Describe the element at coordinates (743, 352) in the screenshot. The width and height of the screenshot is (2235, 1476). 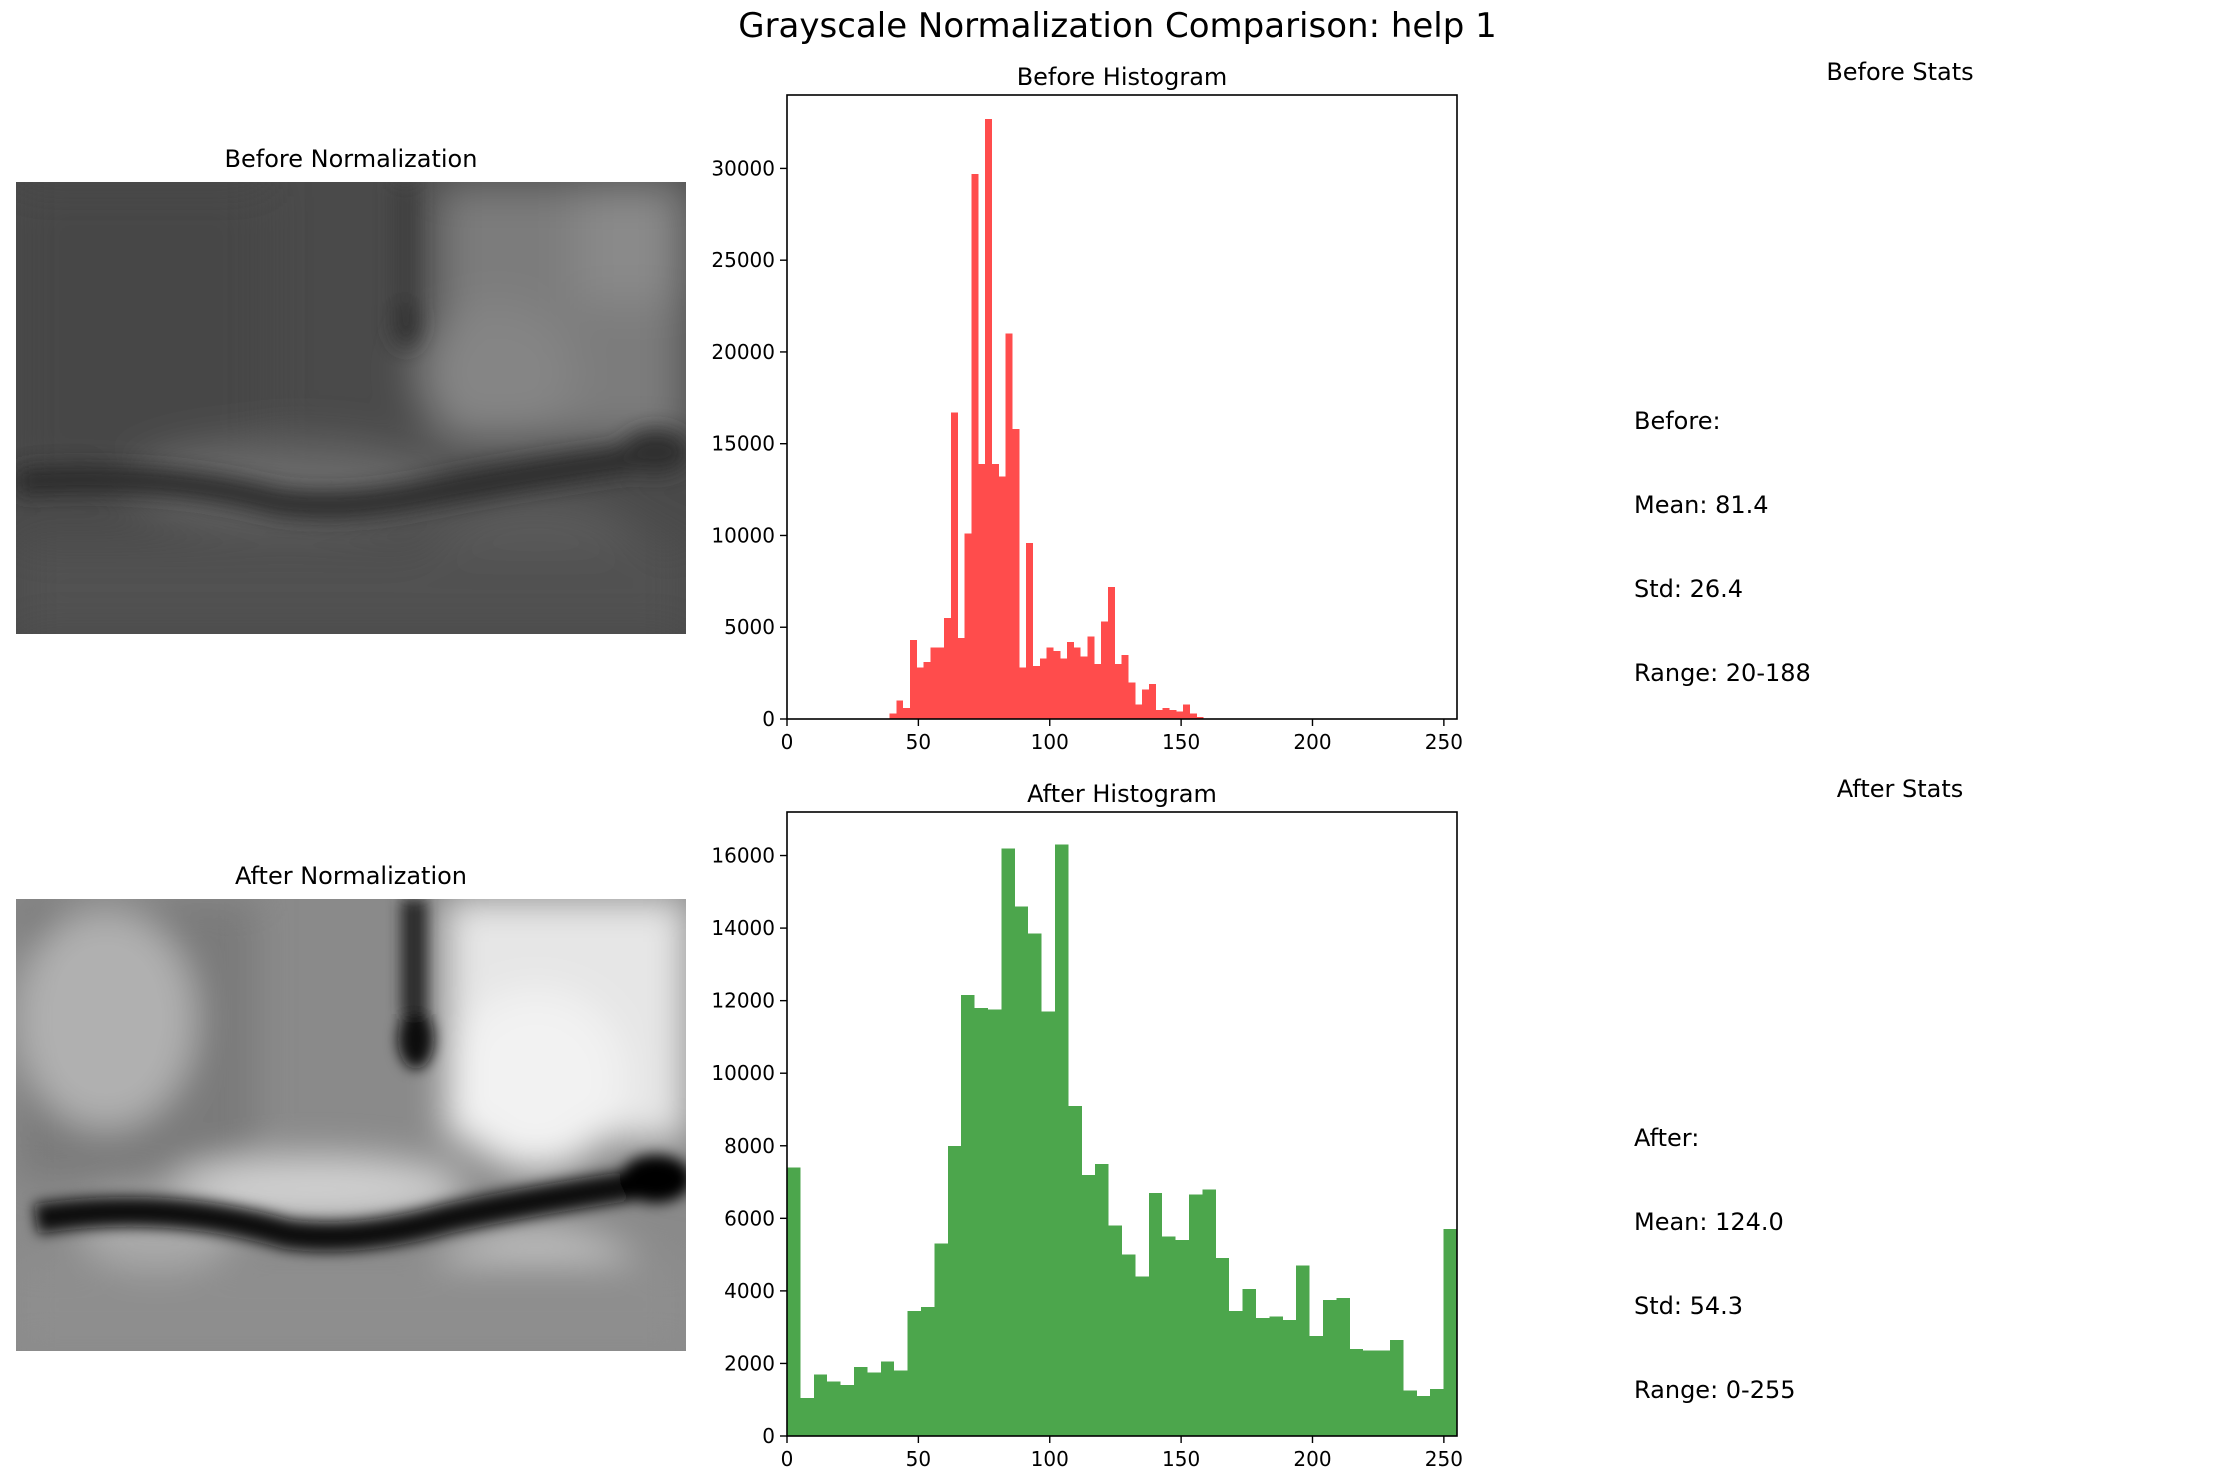
I see `before-y-tick-label: 20000` at that location.